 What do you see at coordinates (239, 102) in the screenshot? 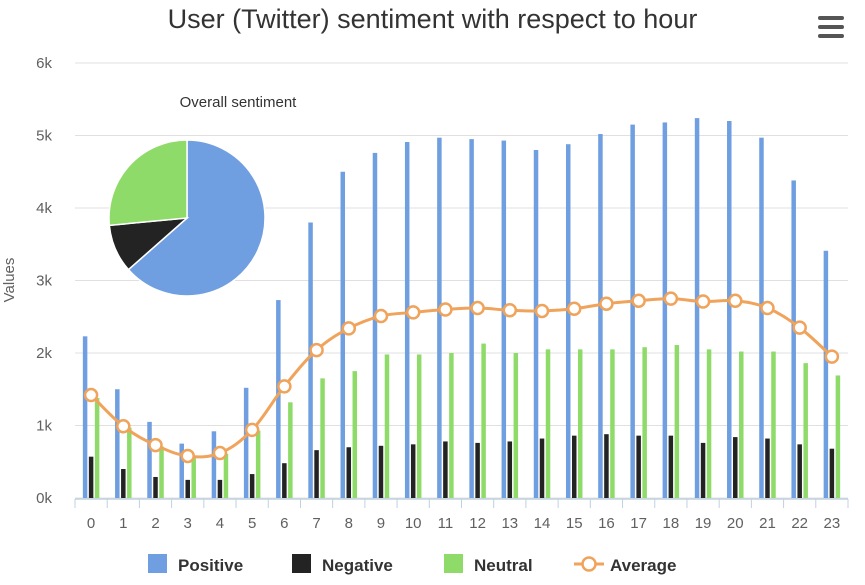
I see `pie-title: Overall sentiment` at bounding box center [239, 102].